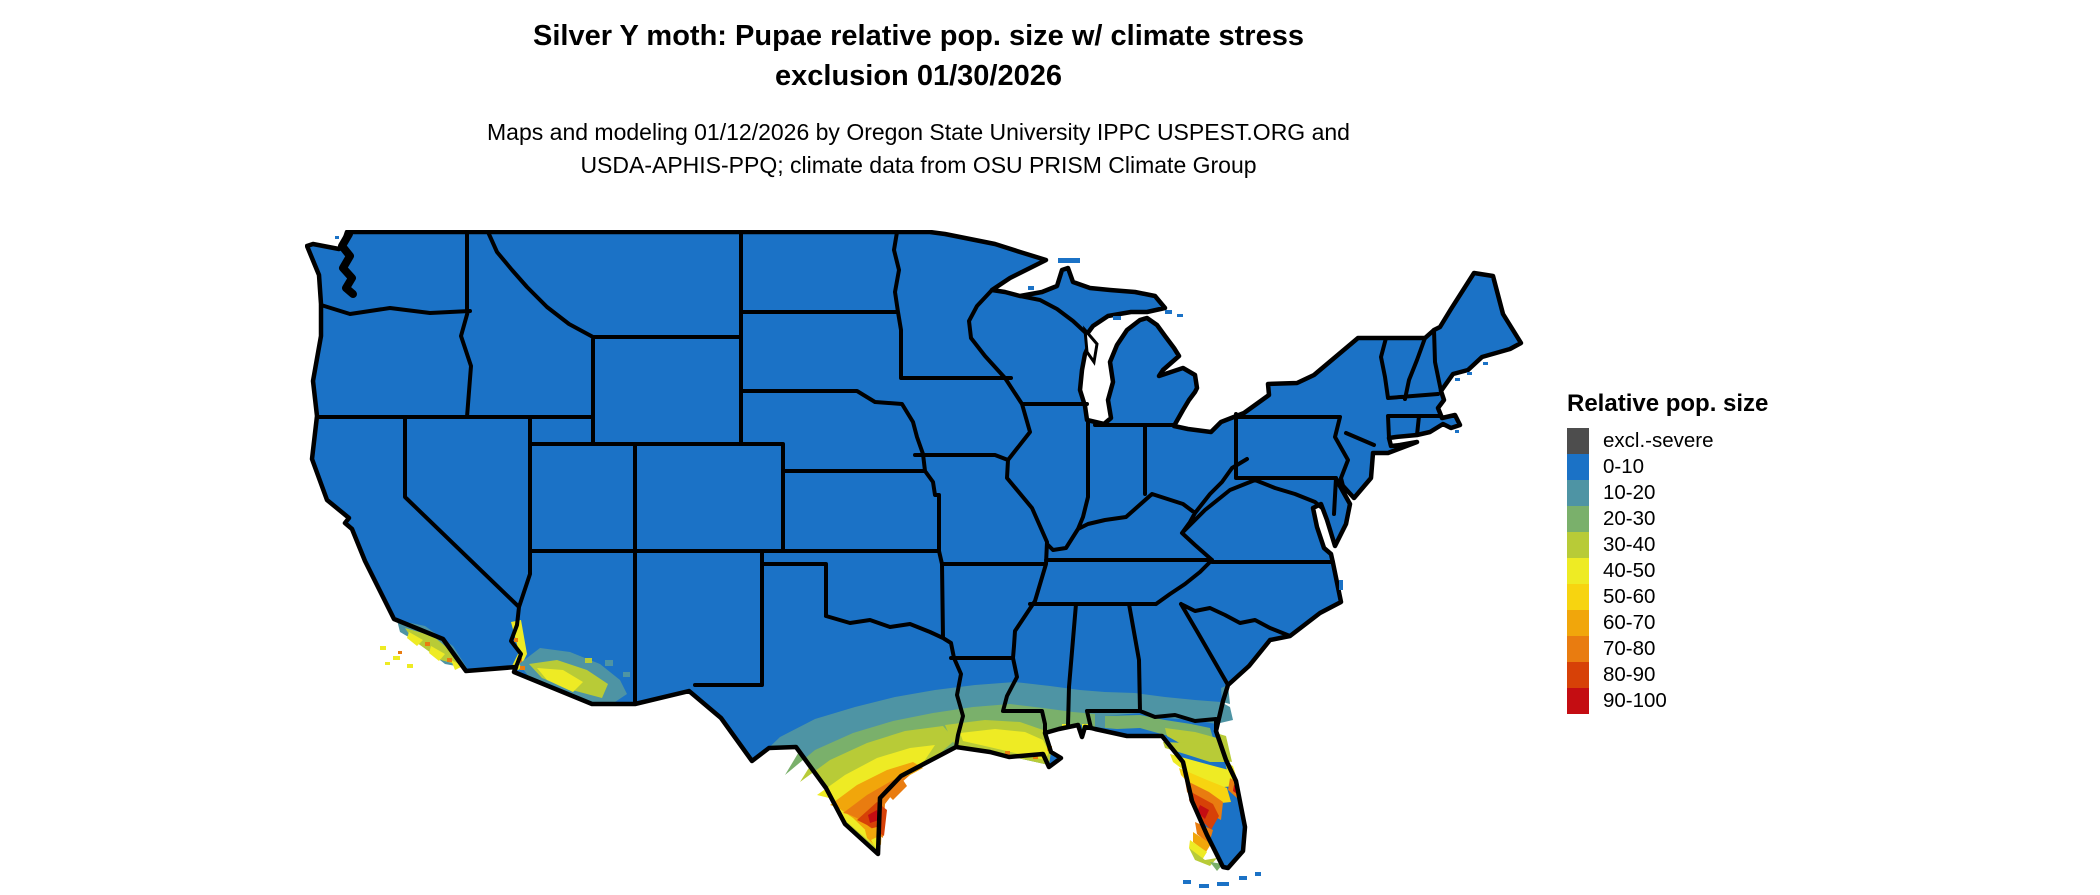 The width and height of the screenshot is (2100, 895). I want to click on legend-item: 40-50, so click(1717, 571).